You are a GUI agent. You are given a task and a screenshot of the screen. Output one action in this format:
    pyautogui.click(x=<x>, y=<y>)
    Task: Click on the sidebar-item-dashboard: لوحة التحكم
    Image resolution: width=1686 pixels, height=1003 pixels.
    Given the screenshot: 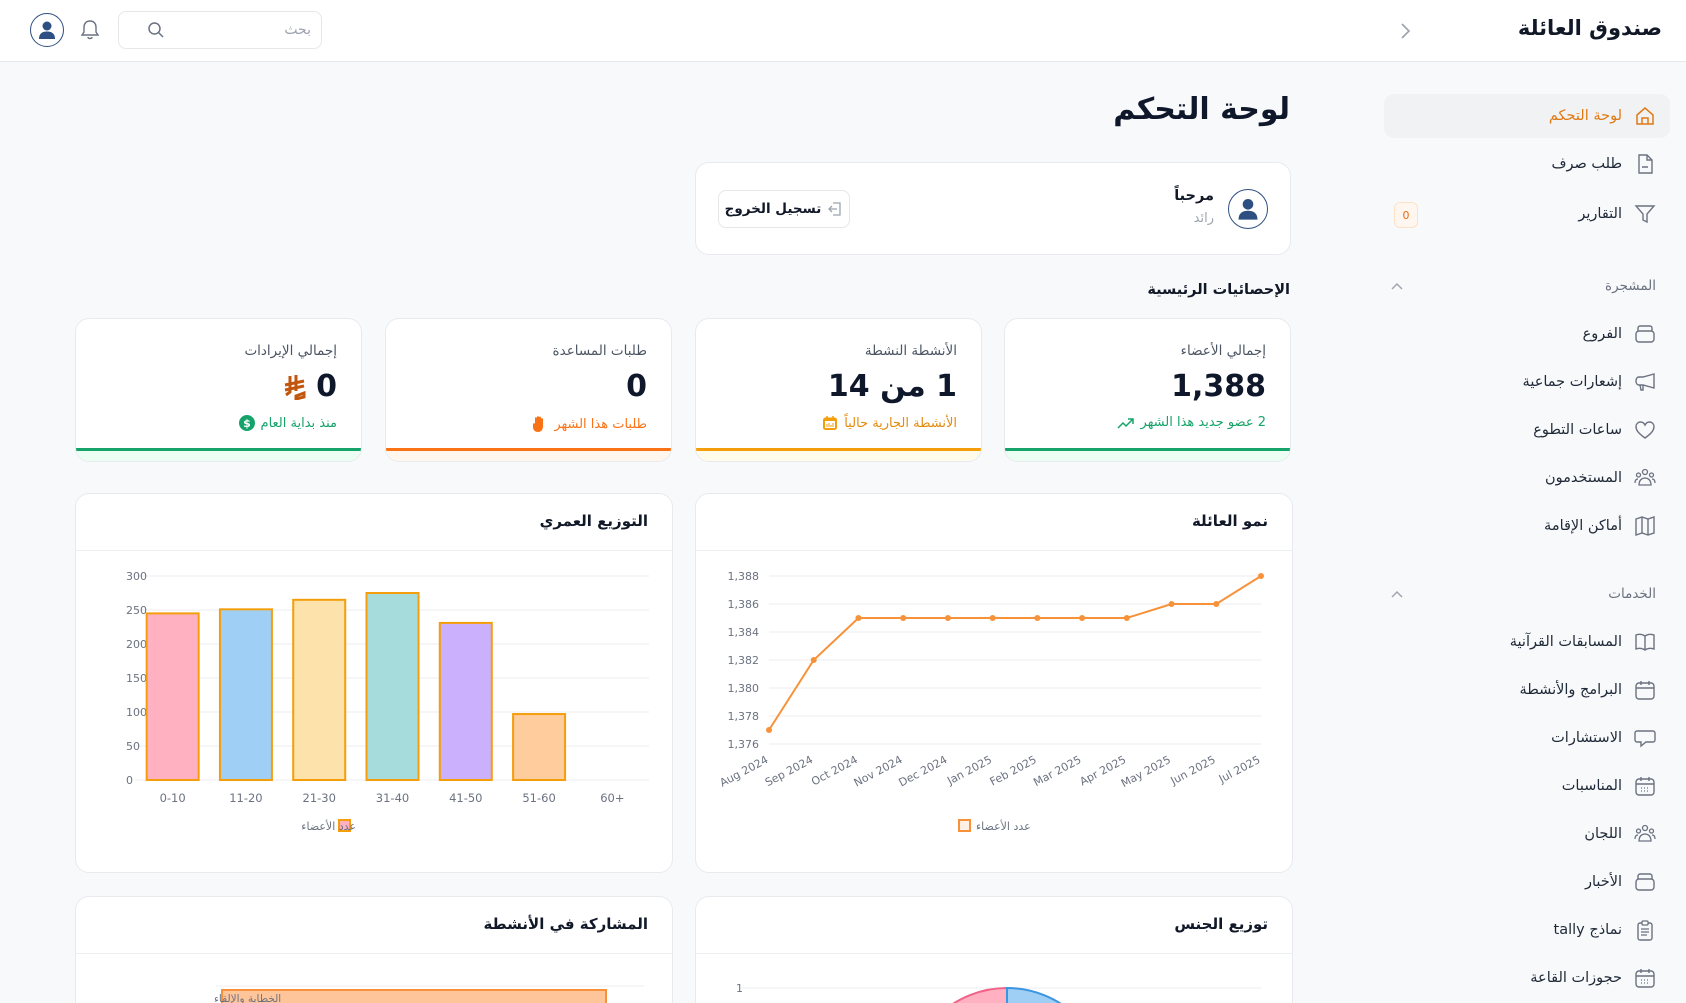 What is the action you would take?
    pyautogui.click(x=1527, y=116)
    